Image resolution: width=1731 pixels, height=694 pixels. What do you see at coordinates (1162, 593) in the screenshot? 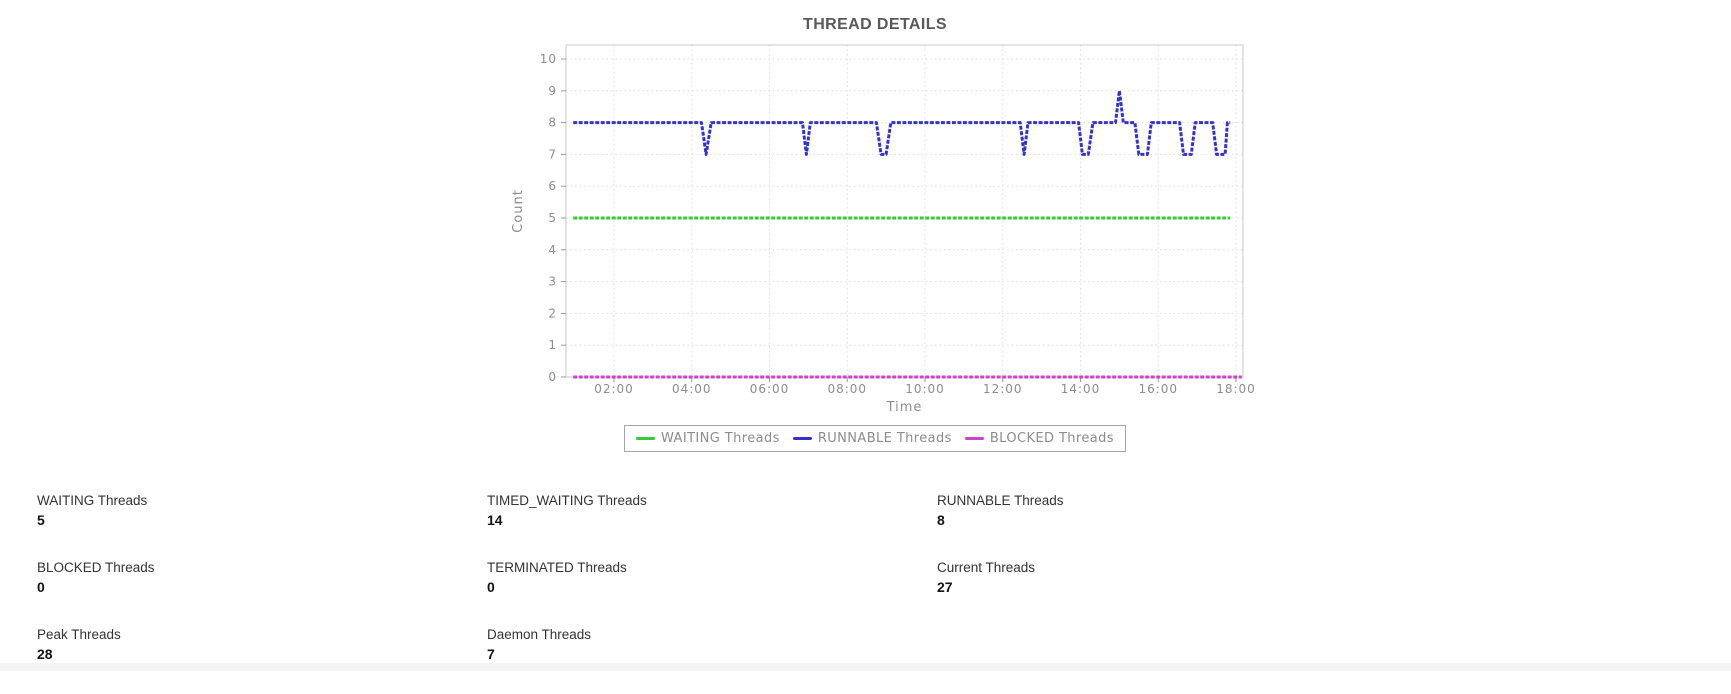
I see `stat-current-threads: Current Threads 27` at bounding box center [1162, 593].